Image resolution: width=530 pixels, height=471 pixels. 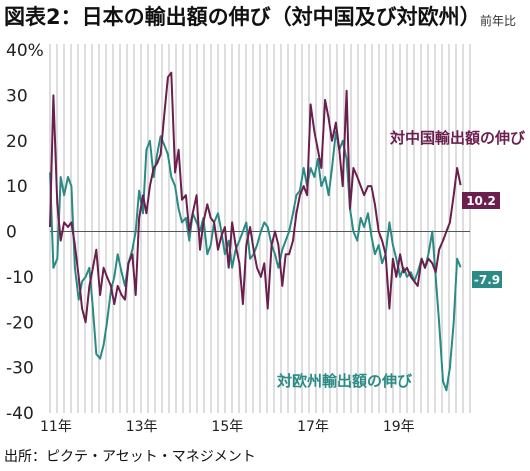 I want to click on y-tick-label: 30, so click(x=17, y=96).